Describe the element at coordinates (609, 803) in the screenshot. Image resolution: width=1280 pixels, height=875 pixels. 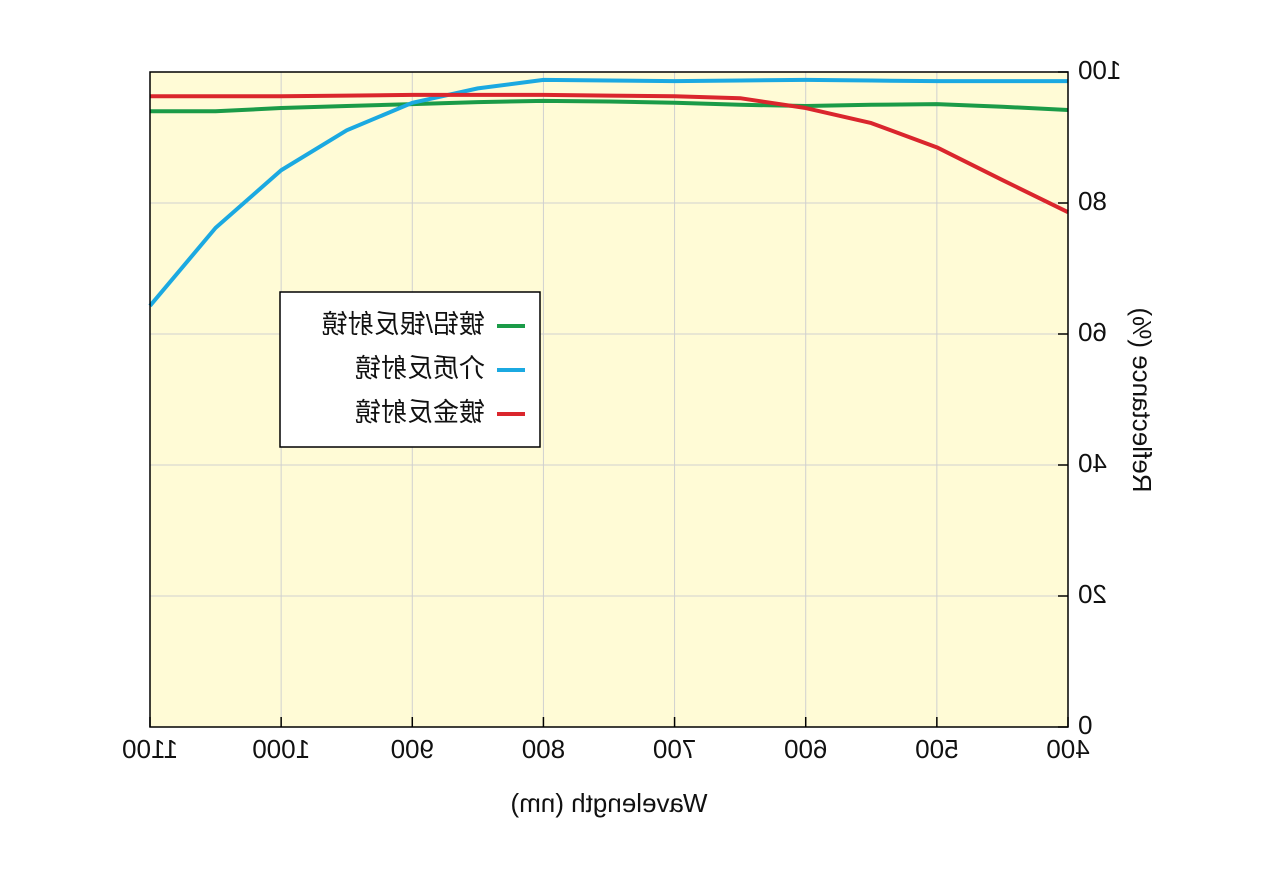
I see `x-axis-title: Wavelength (nm)` at that location.